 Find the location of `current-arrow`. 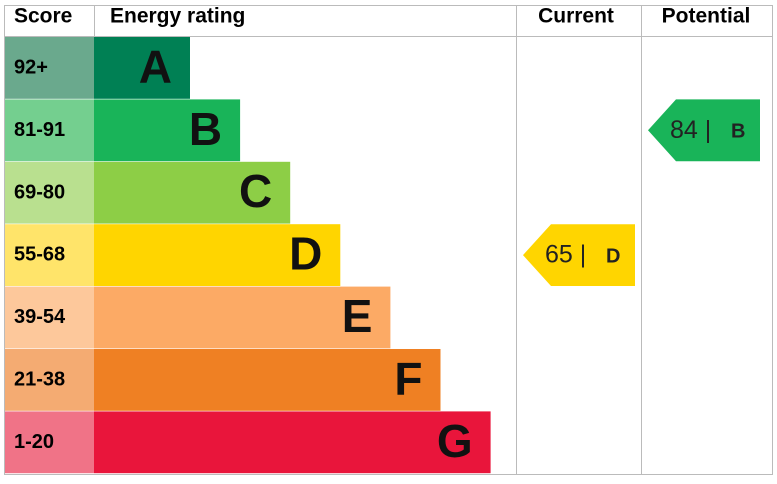

current-arrow is located at coordinates (579, 255).